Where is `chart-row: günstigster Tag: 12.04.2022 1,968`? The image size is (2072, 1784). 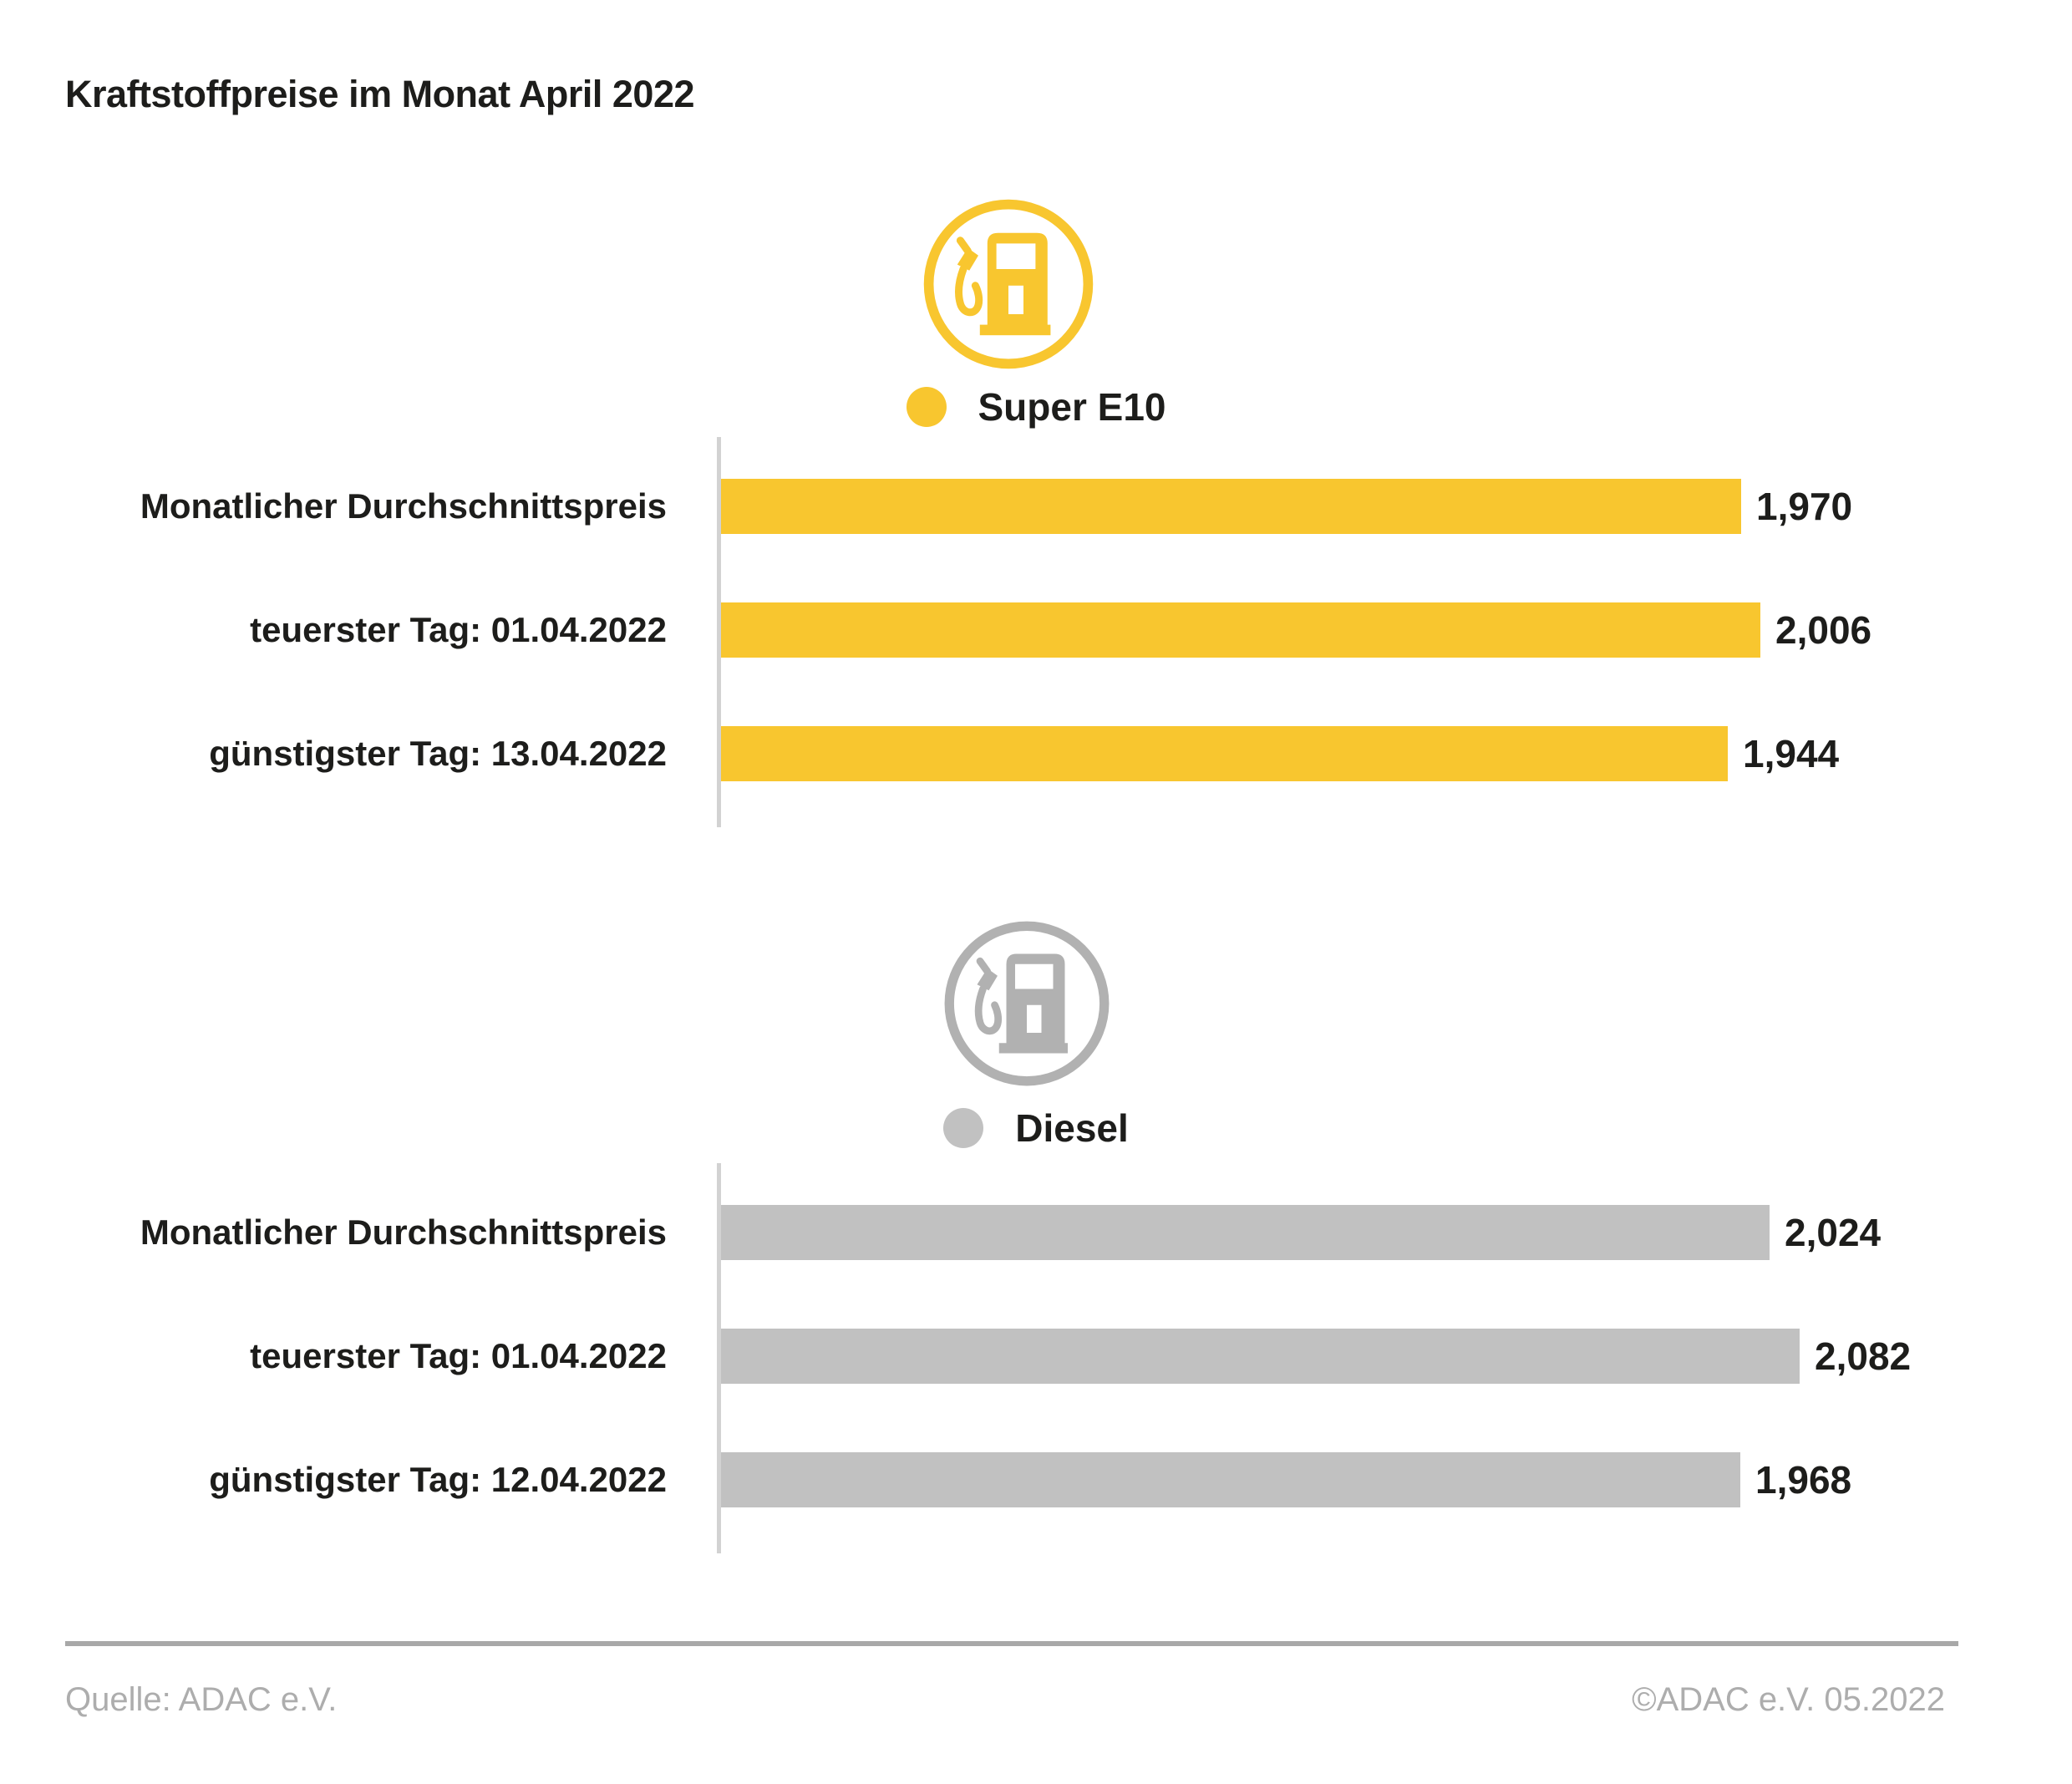 chart-row: günstigster Tag: 12.04.2022 1,968 is located at coordinates (1036, 1479).